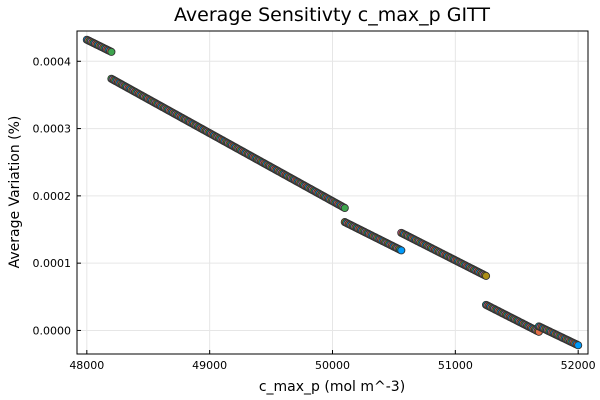 The width and height of the screenshot is (600, 400). I want to click on x-tick-label: 48000, so click(86, 365).